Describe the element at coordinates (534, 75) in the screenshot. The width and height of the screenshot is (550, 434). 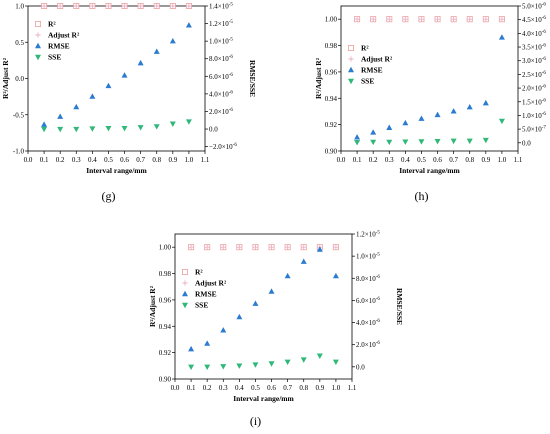
I see `y2-tick-label: 2.5×10⁻⁶` at that location.